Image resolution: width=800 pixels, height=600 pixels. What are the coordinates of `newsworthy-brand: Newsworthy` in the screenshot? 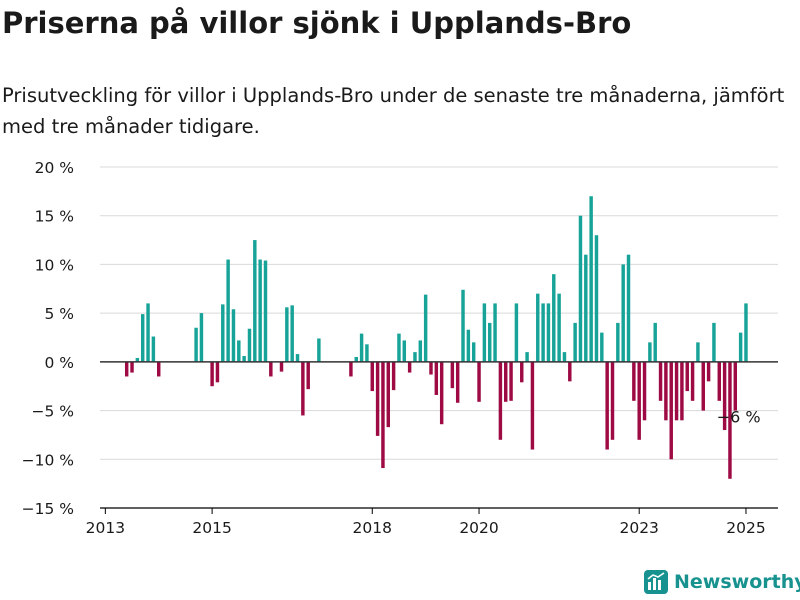 It's located at (722, 582).